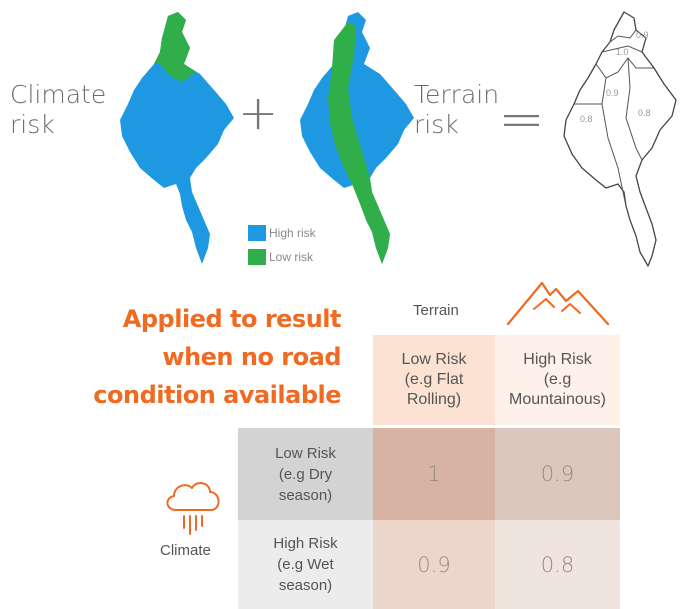 The height and width of the screenshot is (609, 680). I want to click on climate-axis-label: Climate, so click(185, 550).